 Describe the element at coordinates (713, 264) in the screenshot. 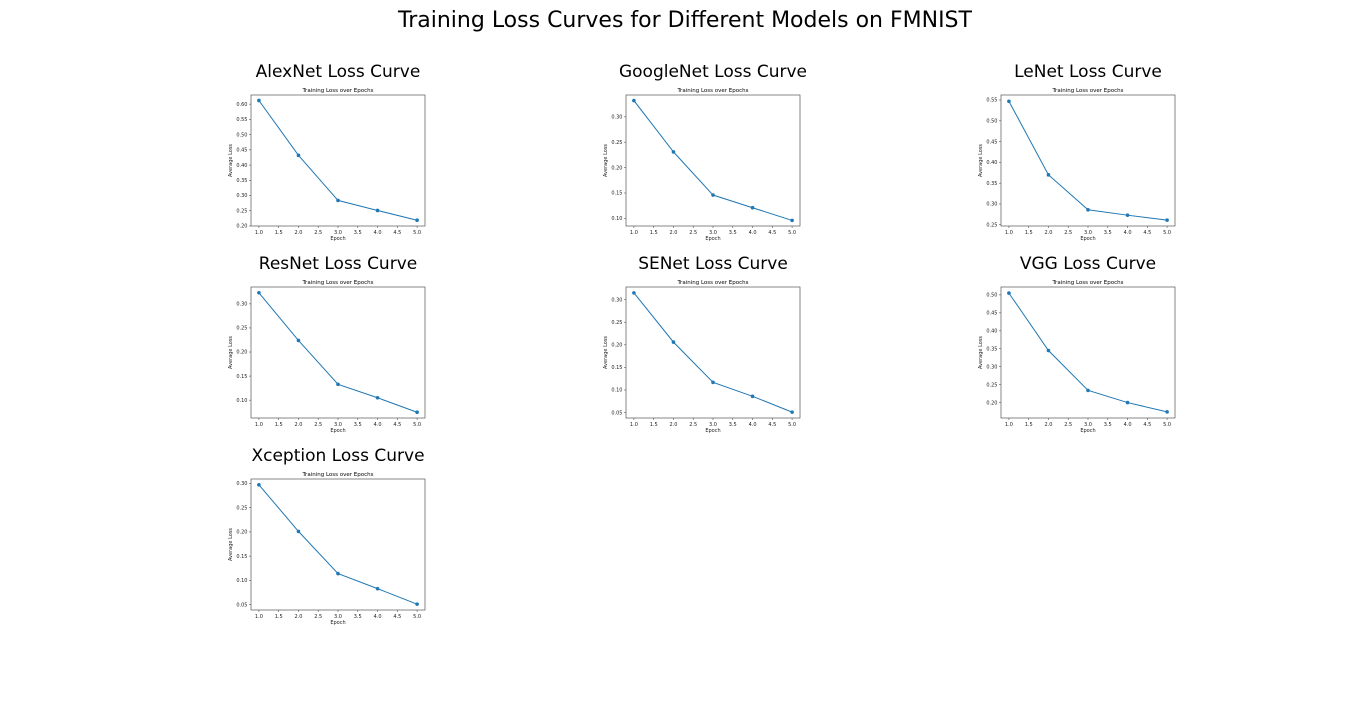

I see `panel-title: SENet Loss Curve` at that location.